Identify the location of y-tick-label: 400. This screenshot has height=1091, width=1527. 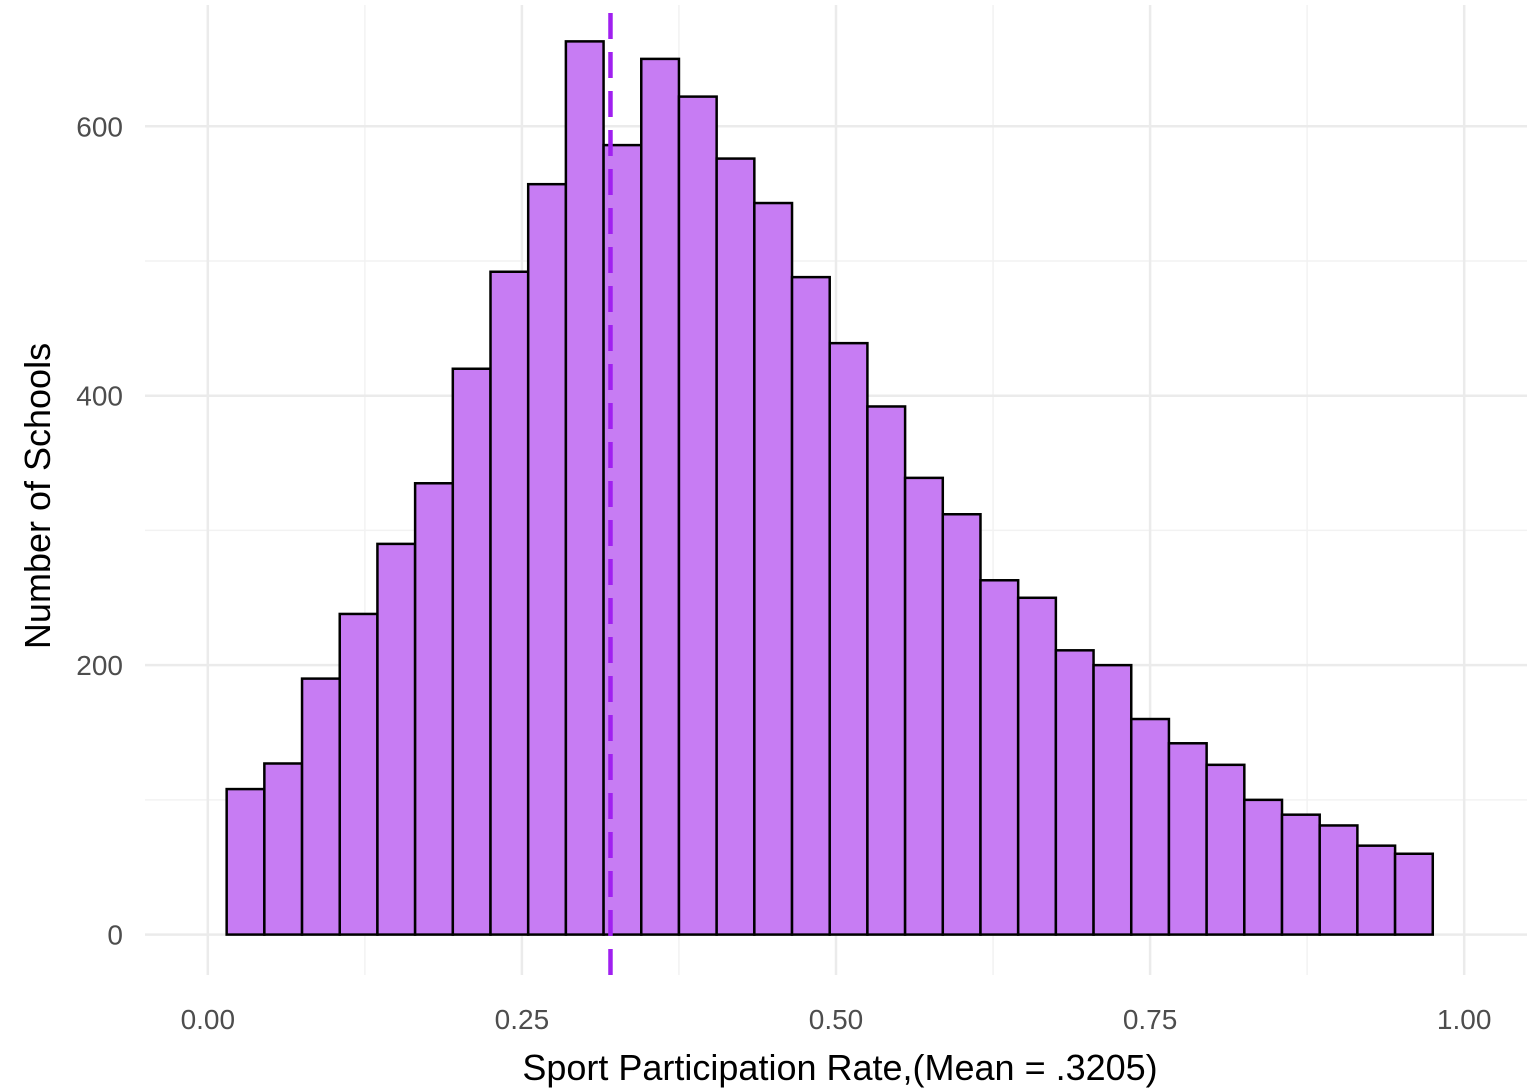
(99, 396).